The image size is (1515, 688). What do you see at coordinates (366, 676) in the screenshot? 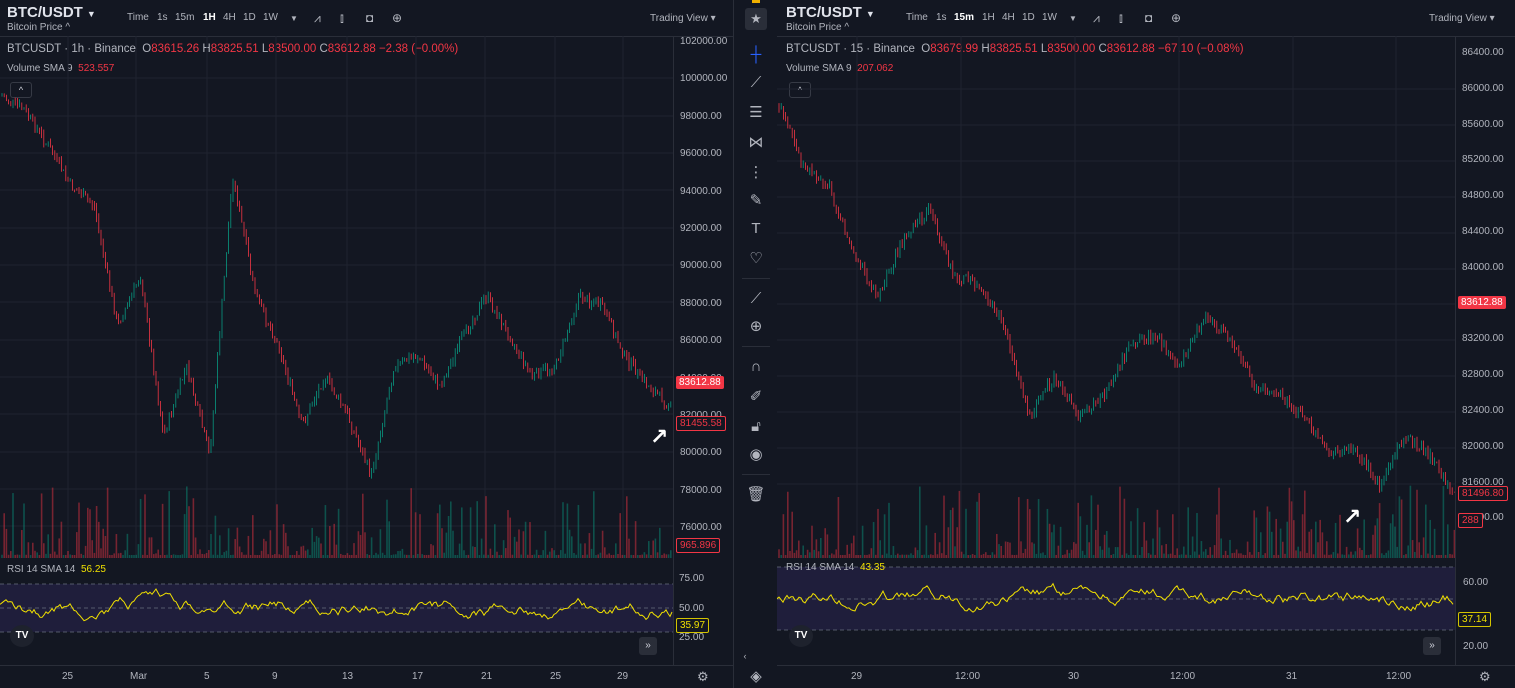
I see `time-axis: 25 Mar 5 9 13 17 21 25 29 ⚙` at bounding box center [366, 676].